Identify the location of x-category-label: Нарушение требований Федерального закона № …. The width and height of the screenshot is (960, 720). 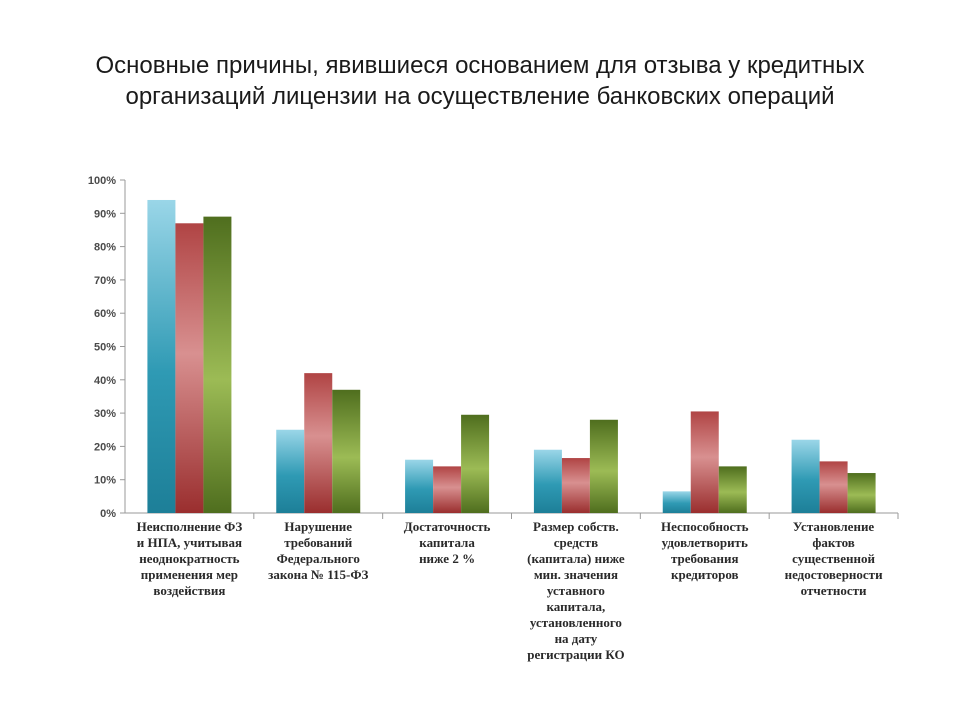
(318, 550).